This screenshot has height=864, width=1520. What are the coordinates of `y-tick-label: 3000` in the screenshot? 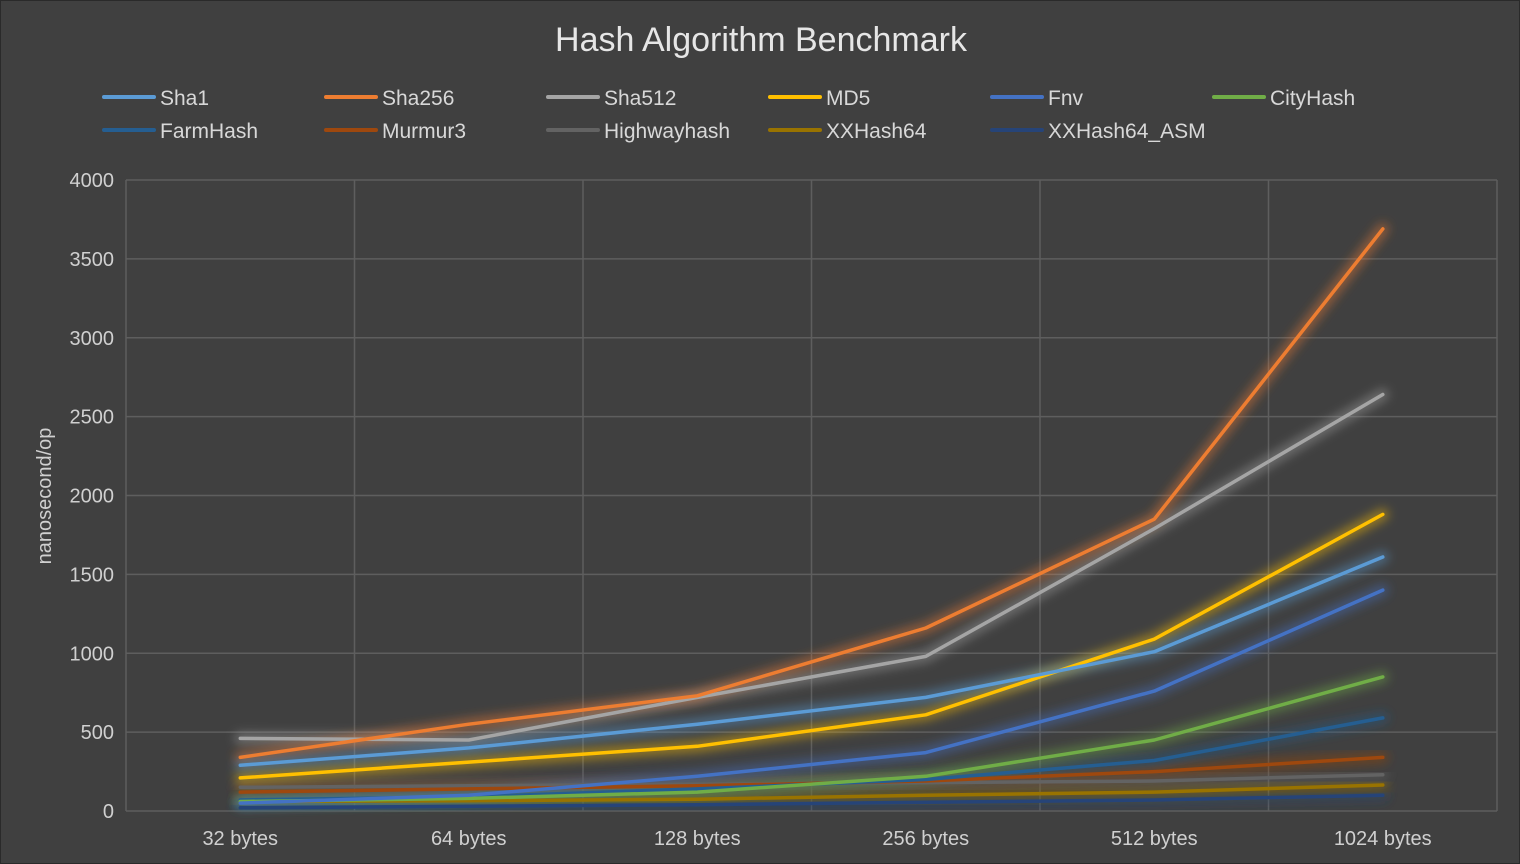 It's located at (92, 339).